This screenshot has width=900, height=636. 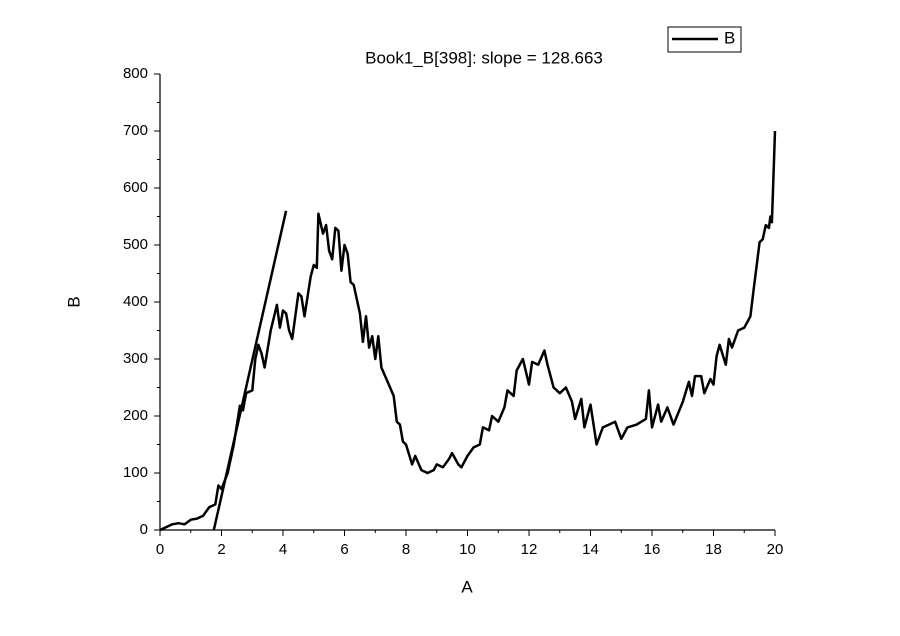 I want to click on x-tick-label: 14, so click(x=590, y=549).